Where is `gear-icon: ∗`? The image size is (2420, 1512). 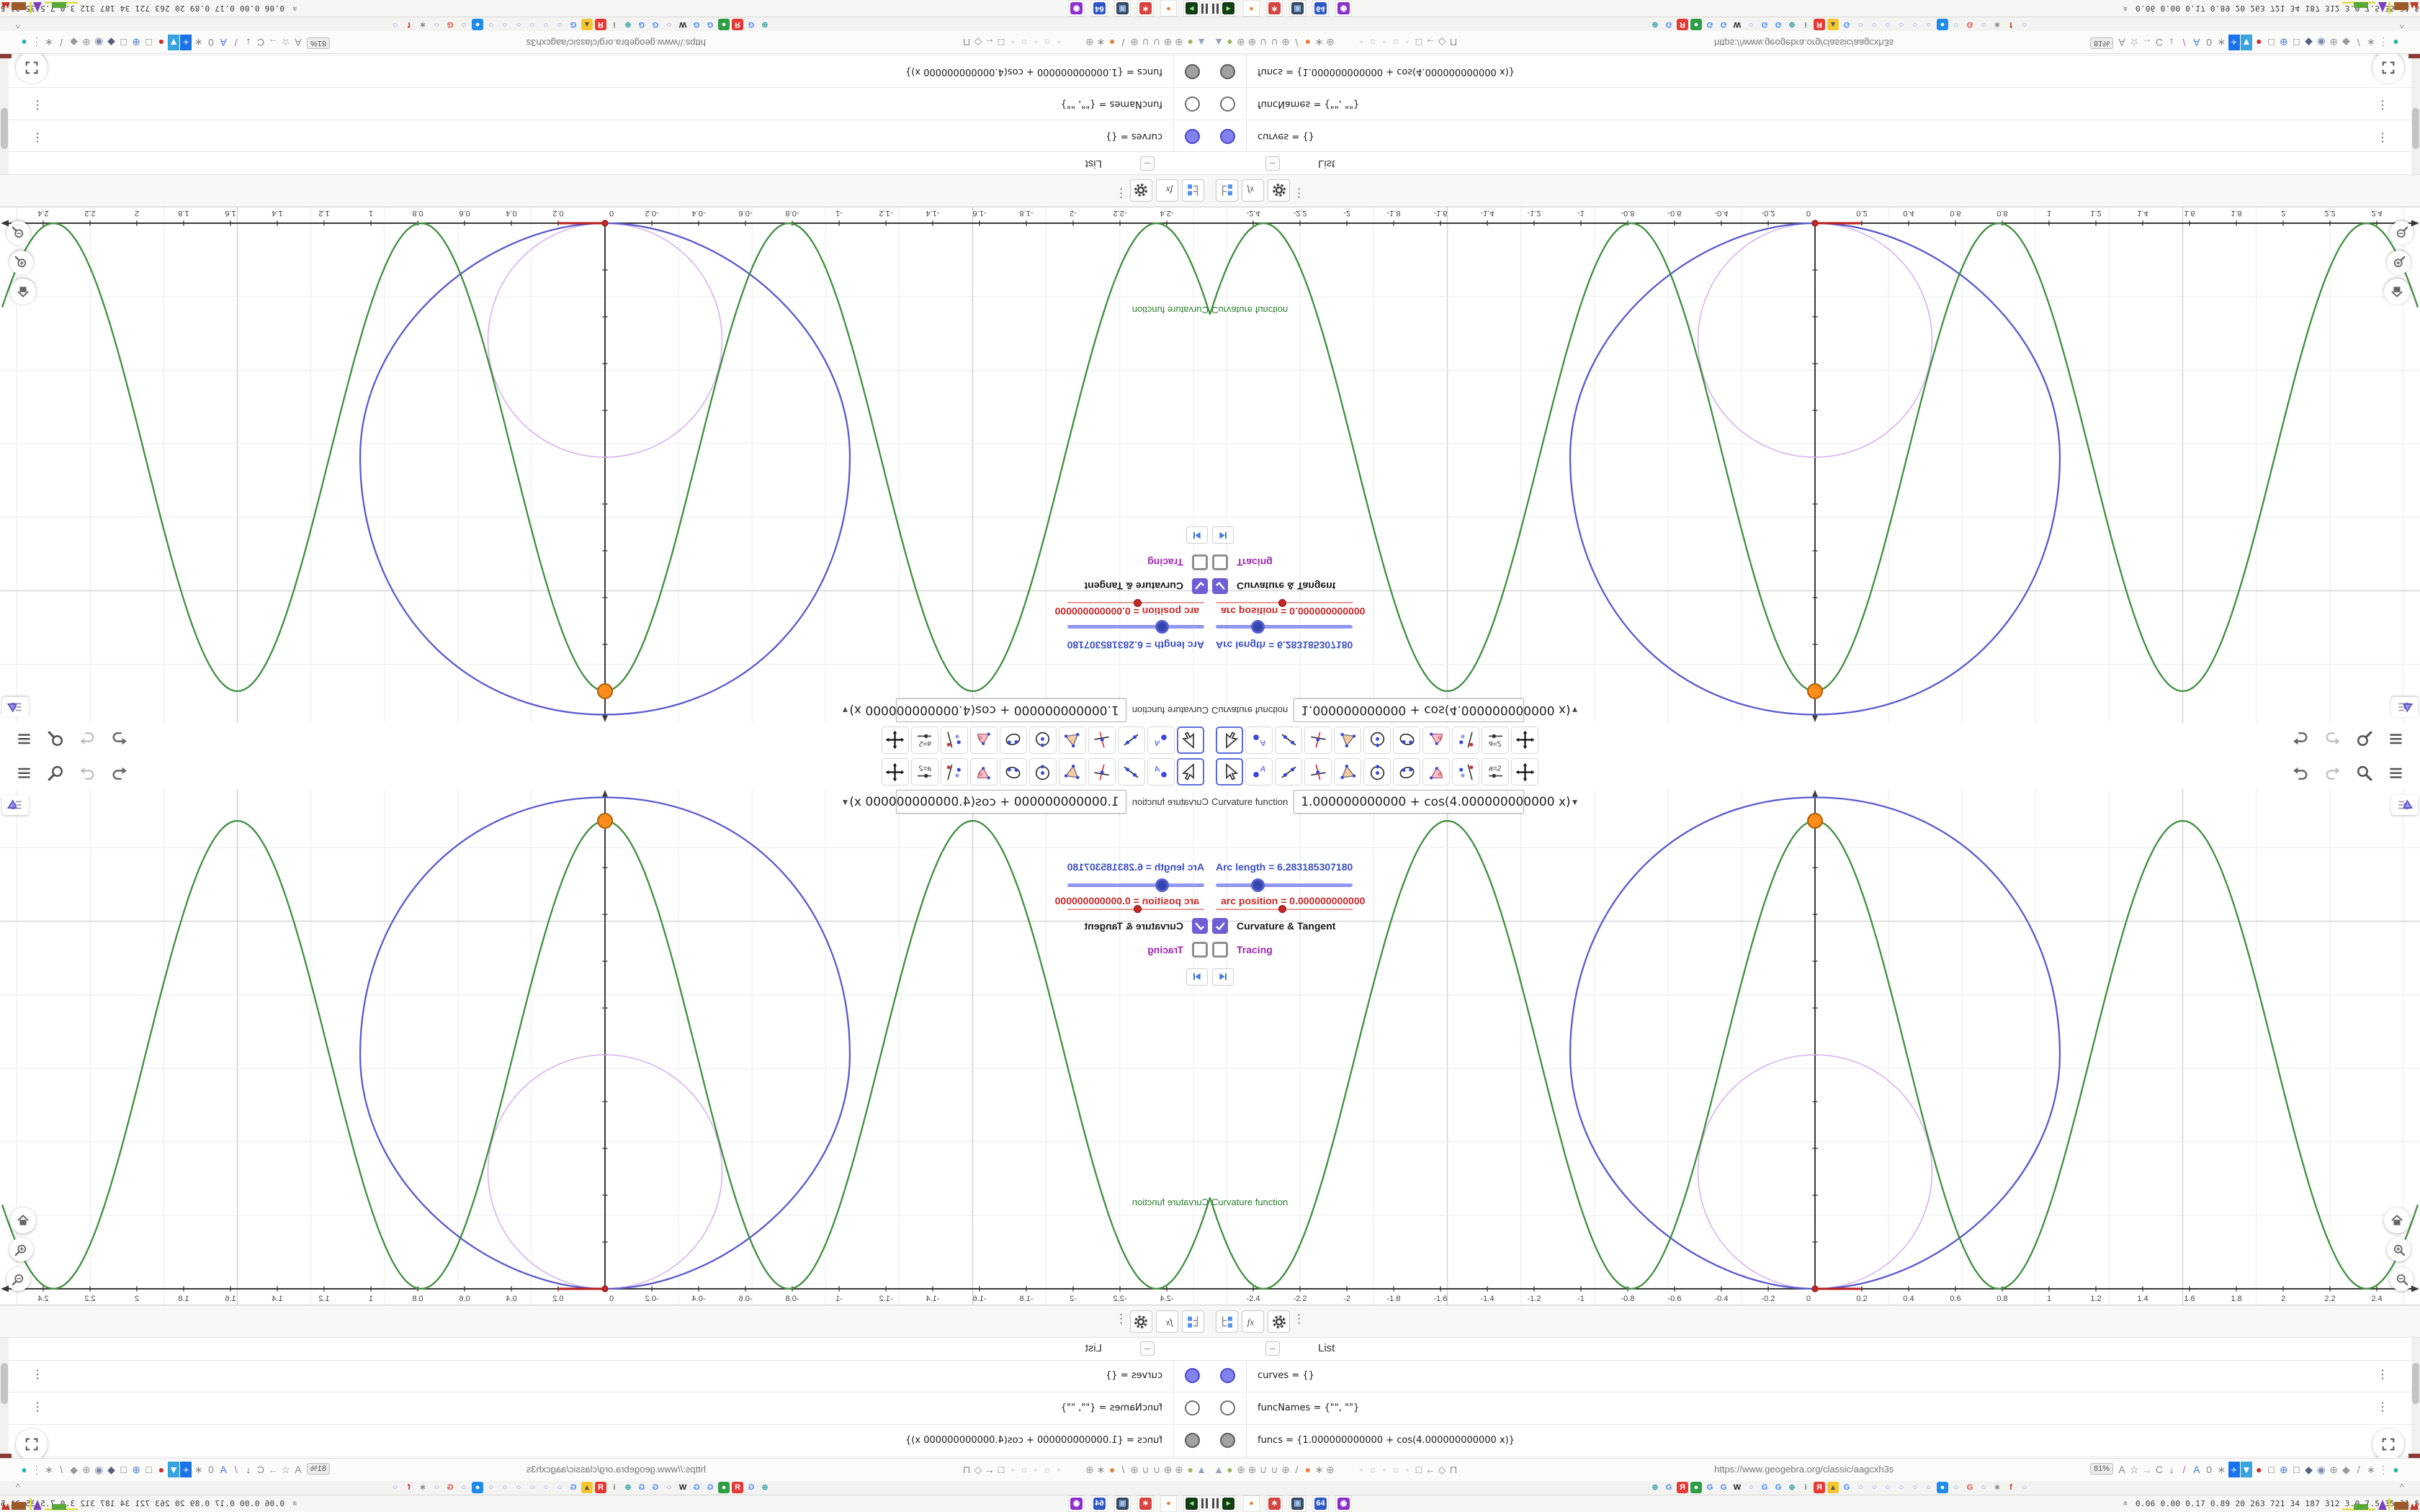 gear-icon: ∗ is located at coordinates (1101, 1469).